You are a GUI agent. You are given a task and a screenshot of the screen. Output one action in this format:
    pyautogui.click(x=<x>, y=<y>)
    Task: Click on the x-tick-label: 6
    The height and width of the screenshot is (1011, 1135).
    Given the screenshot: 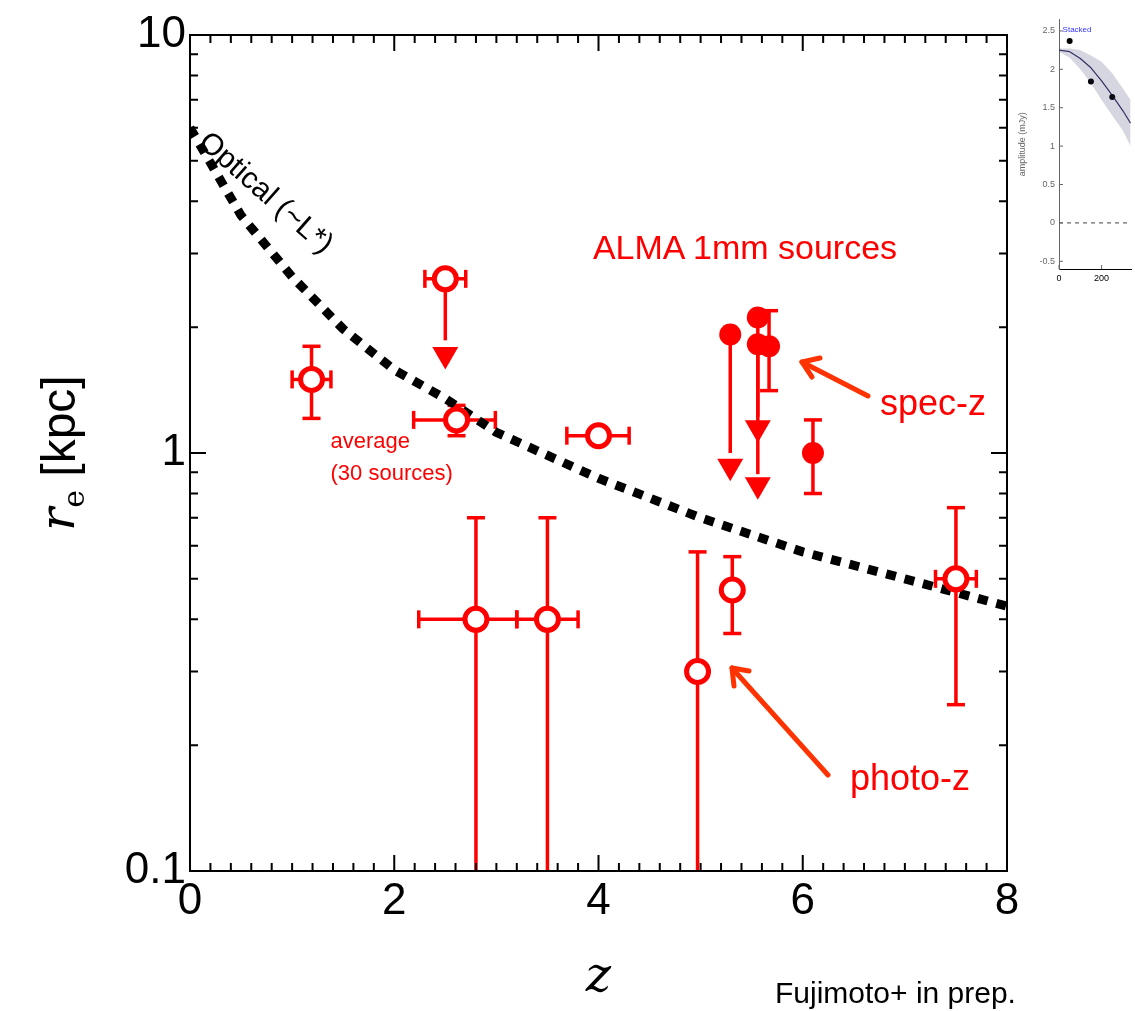 What is the action you would take?
    pyautogui.click(x=802, y=898)
    